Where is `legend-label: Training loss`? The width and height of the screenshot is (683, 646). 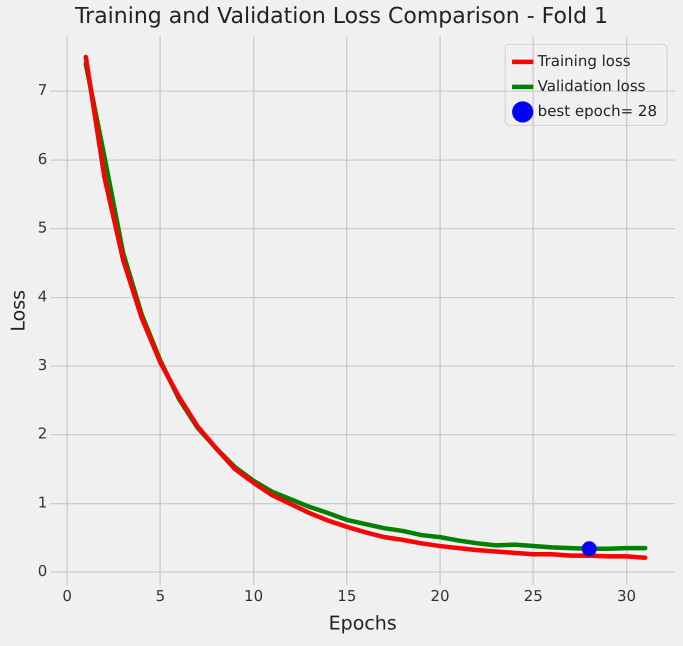 legend-label: Training loss is located at coordinates (583, 61).